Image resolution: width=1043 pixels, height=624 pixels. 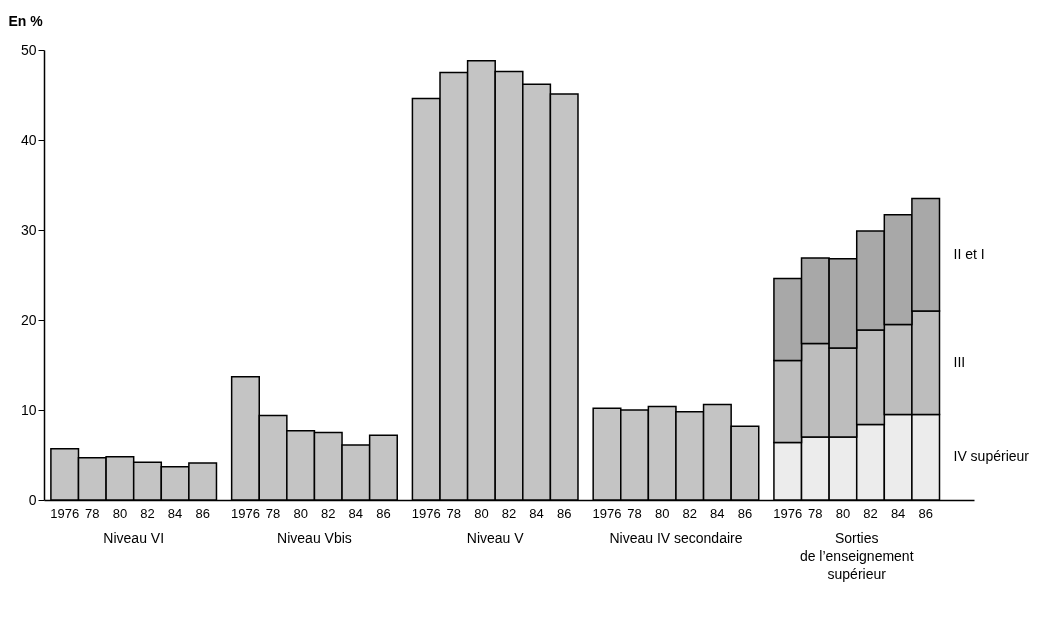 I want to click on y-tick-label: 40, so click(x=28, y=139).